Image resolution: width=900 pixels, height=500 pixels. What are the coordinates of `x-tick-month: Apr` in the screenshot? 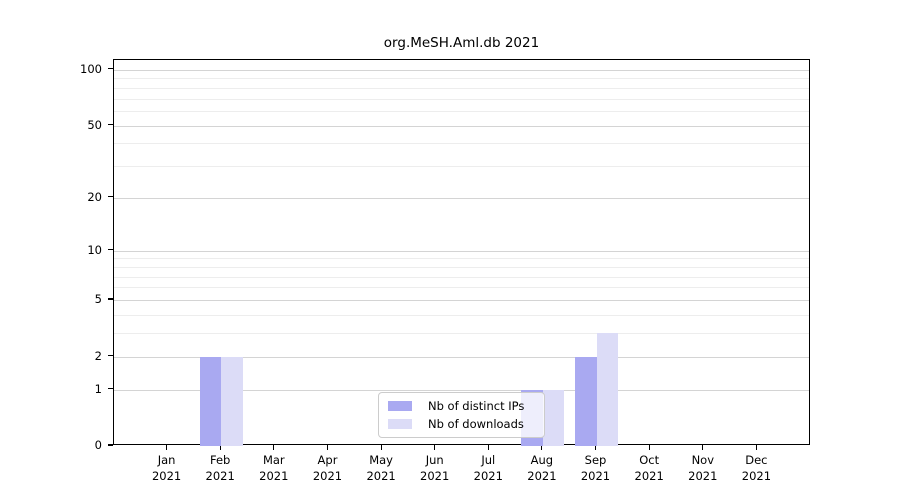 It's located at (327, 460).